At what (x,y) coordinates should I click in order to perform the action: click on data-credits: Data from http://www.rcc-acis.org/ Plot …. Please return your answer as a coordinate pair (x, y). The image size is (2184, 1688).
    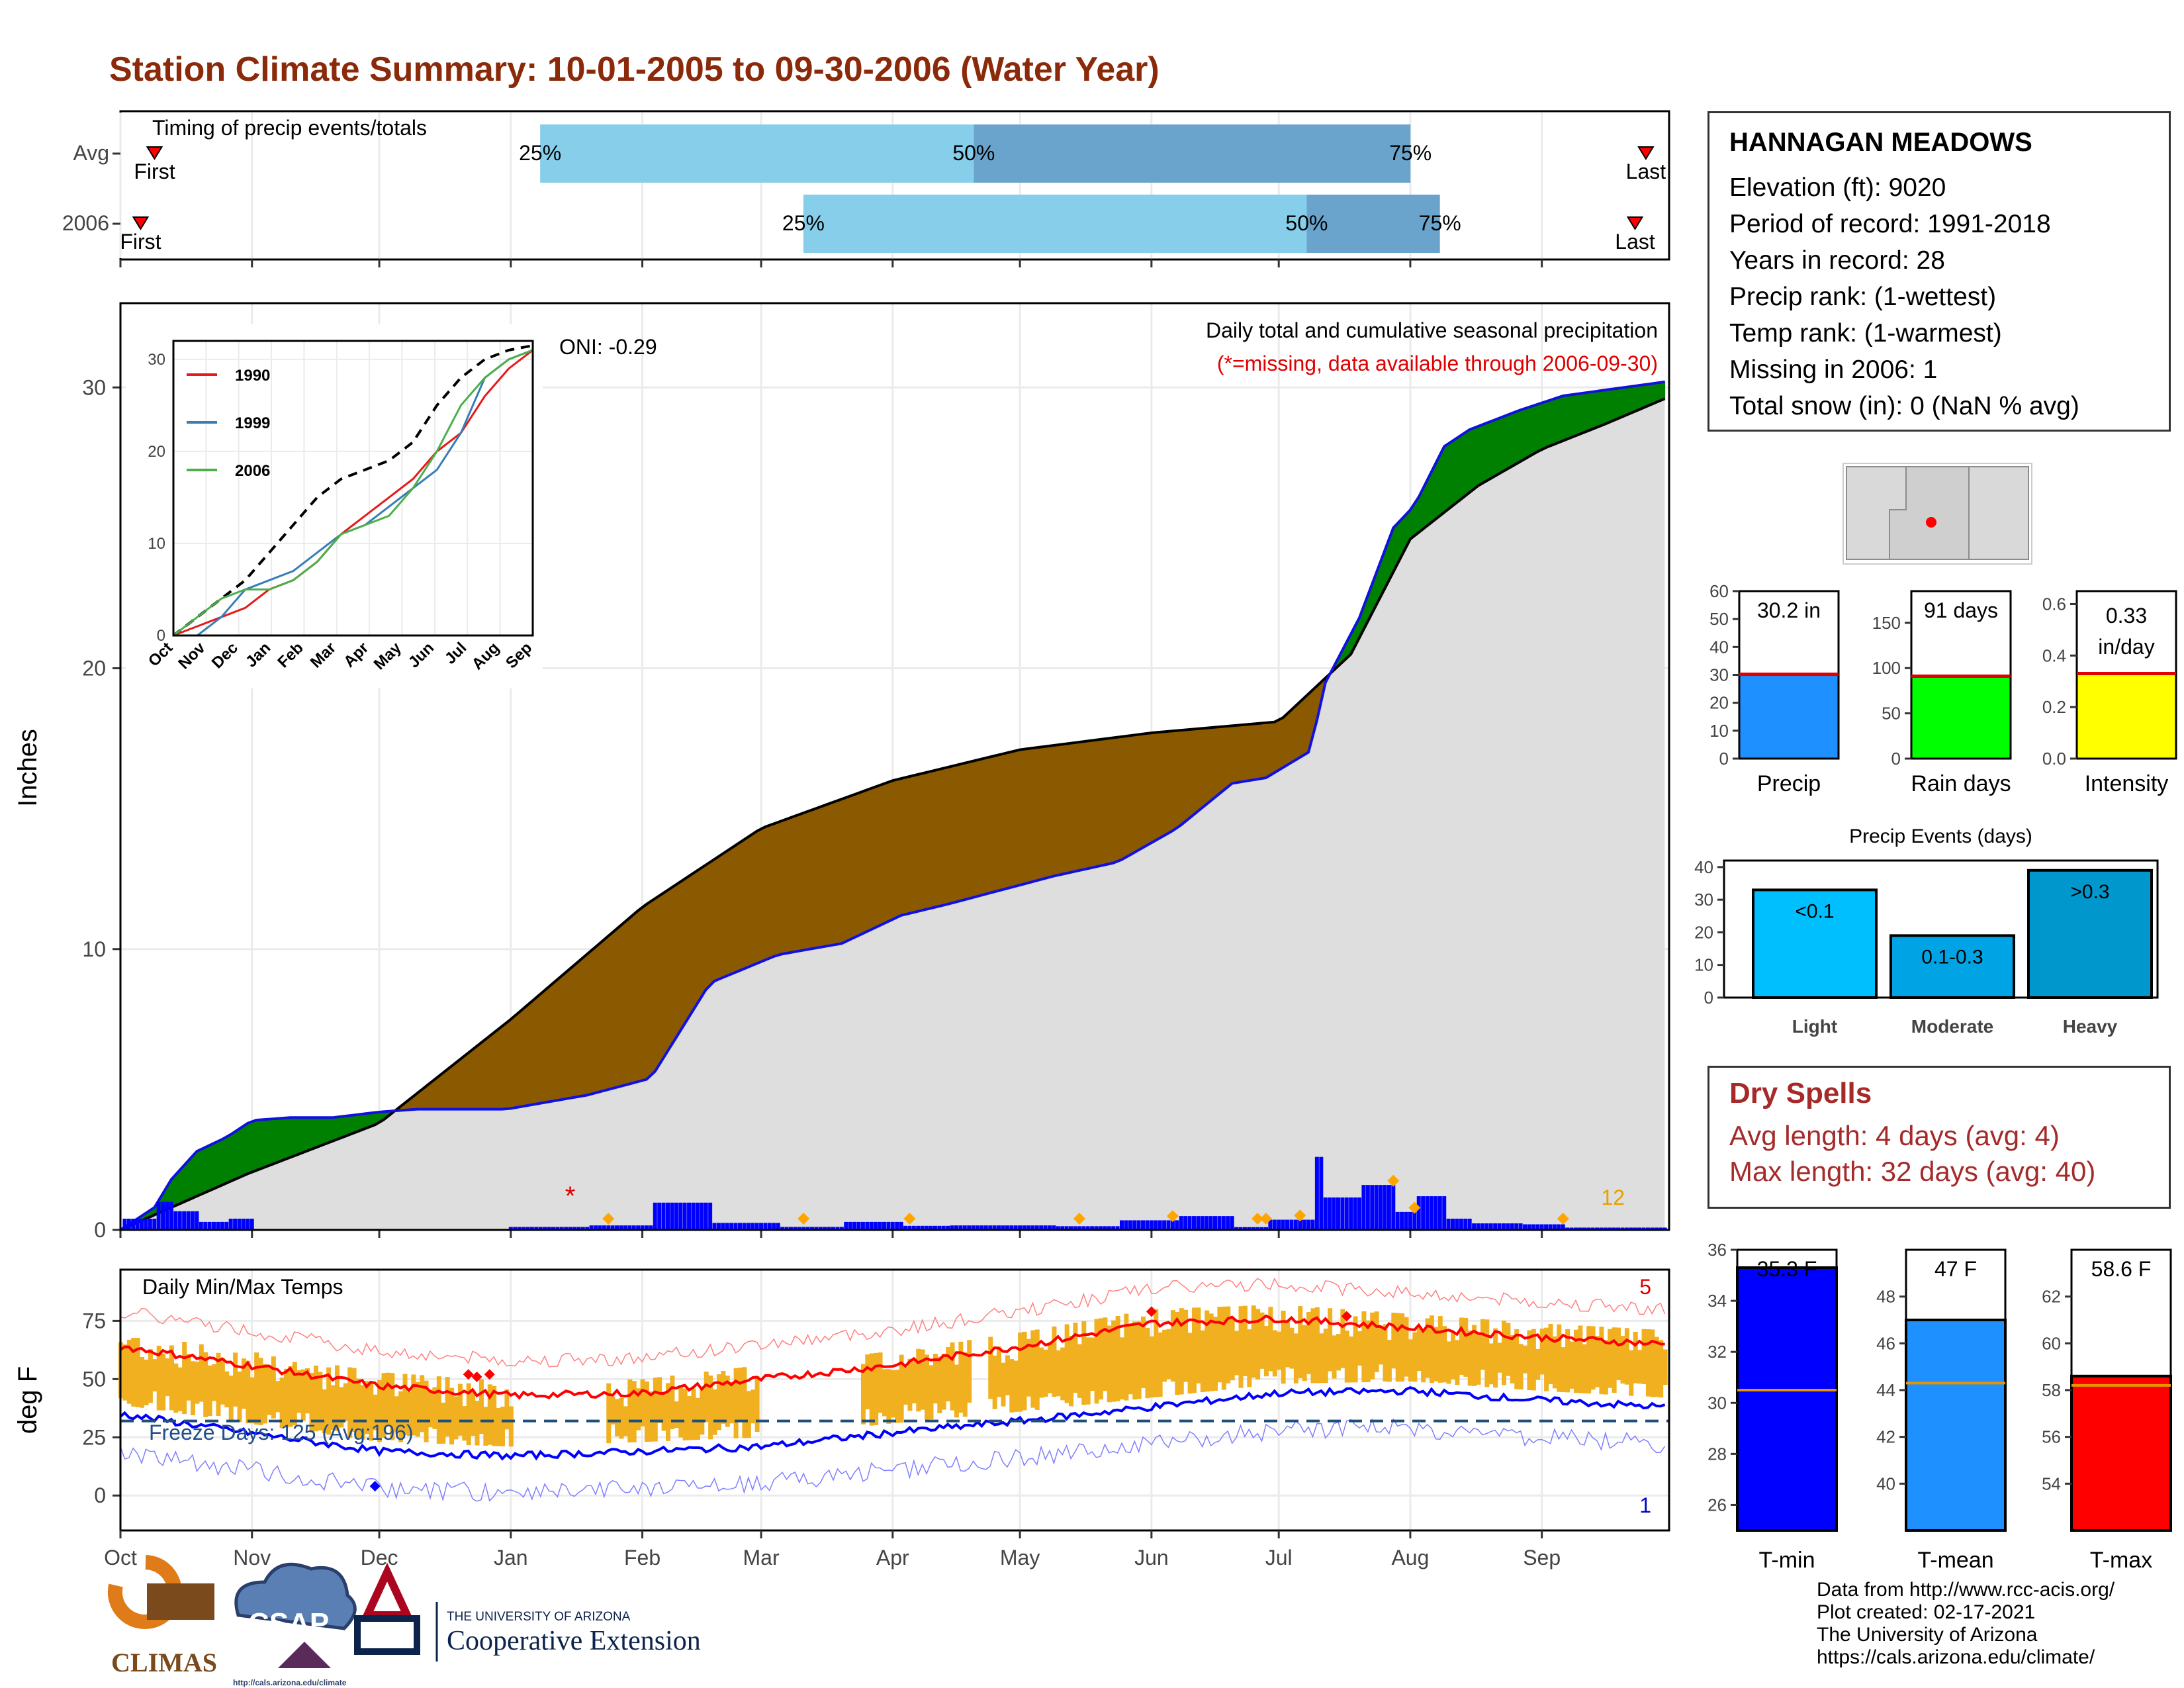
    Looking at the image, I should click on (1966, 1624).